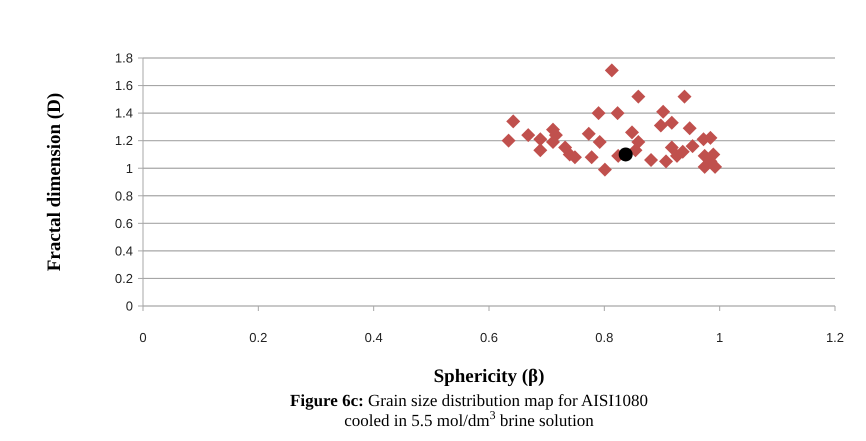  I want to click on x-tick-label: 0.8, so click(604, 337).